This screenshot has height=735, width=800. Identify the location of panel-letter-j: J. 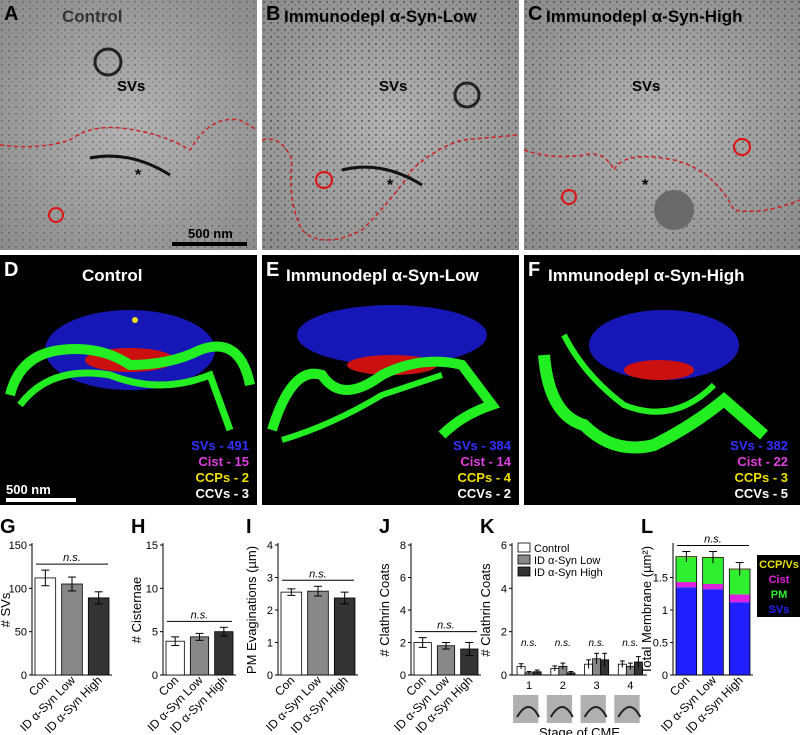
(384, 527).